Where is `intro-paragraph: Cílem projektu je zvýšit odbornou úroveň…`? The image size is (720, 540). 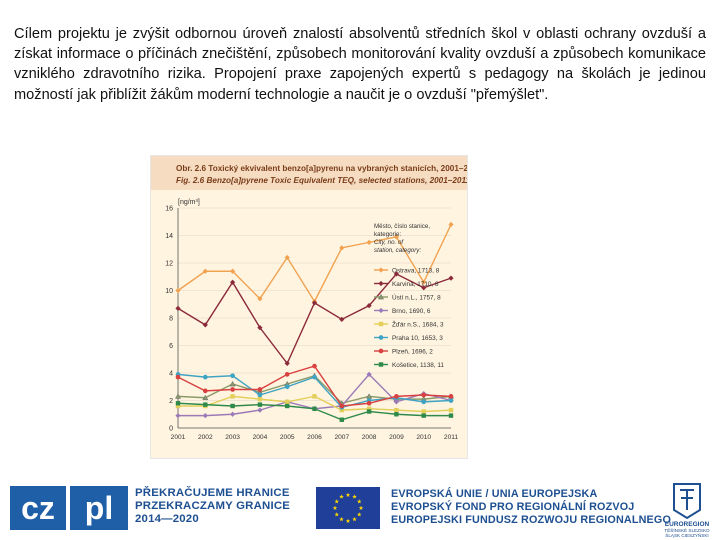
intro-paragraph: Cílem projektu je zvýšit odbornou úroveň… is located at coordinates (360, 64).